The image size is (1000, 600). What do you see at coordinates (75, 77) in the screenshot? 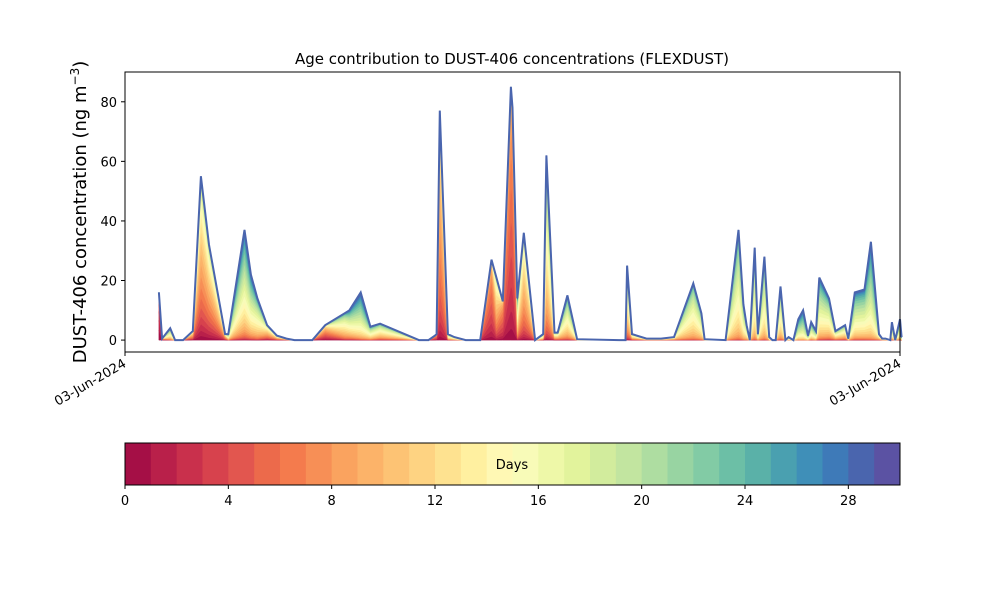
I see `y-axis-label-superscript: −3` at bounding box center [75, 77].